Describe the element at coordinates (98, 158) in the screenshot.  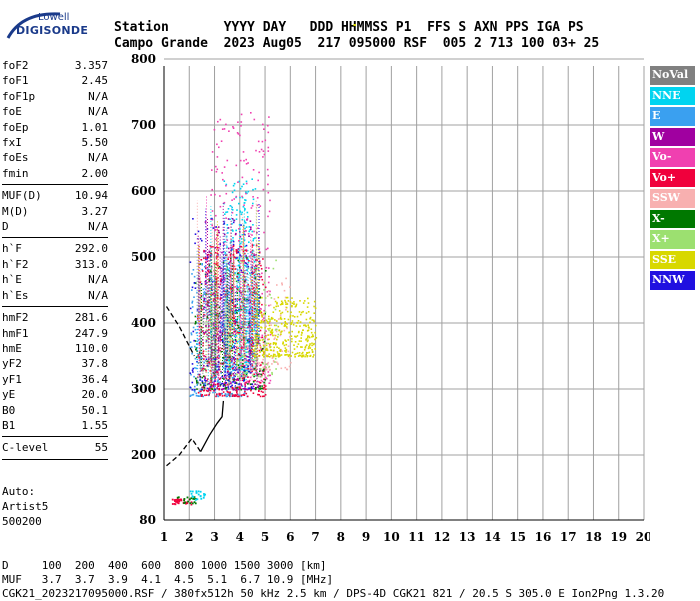
I see `param-value: N/A` at that location.